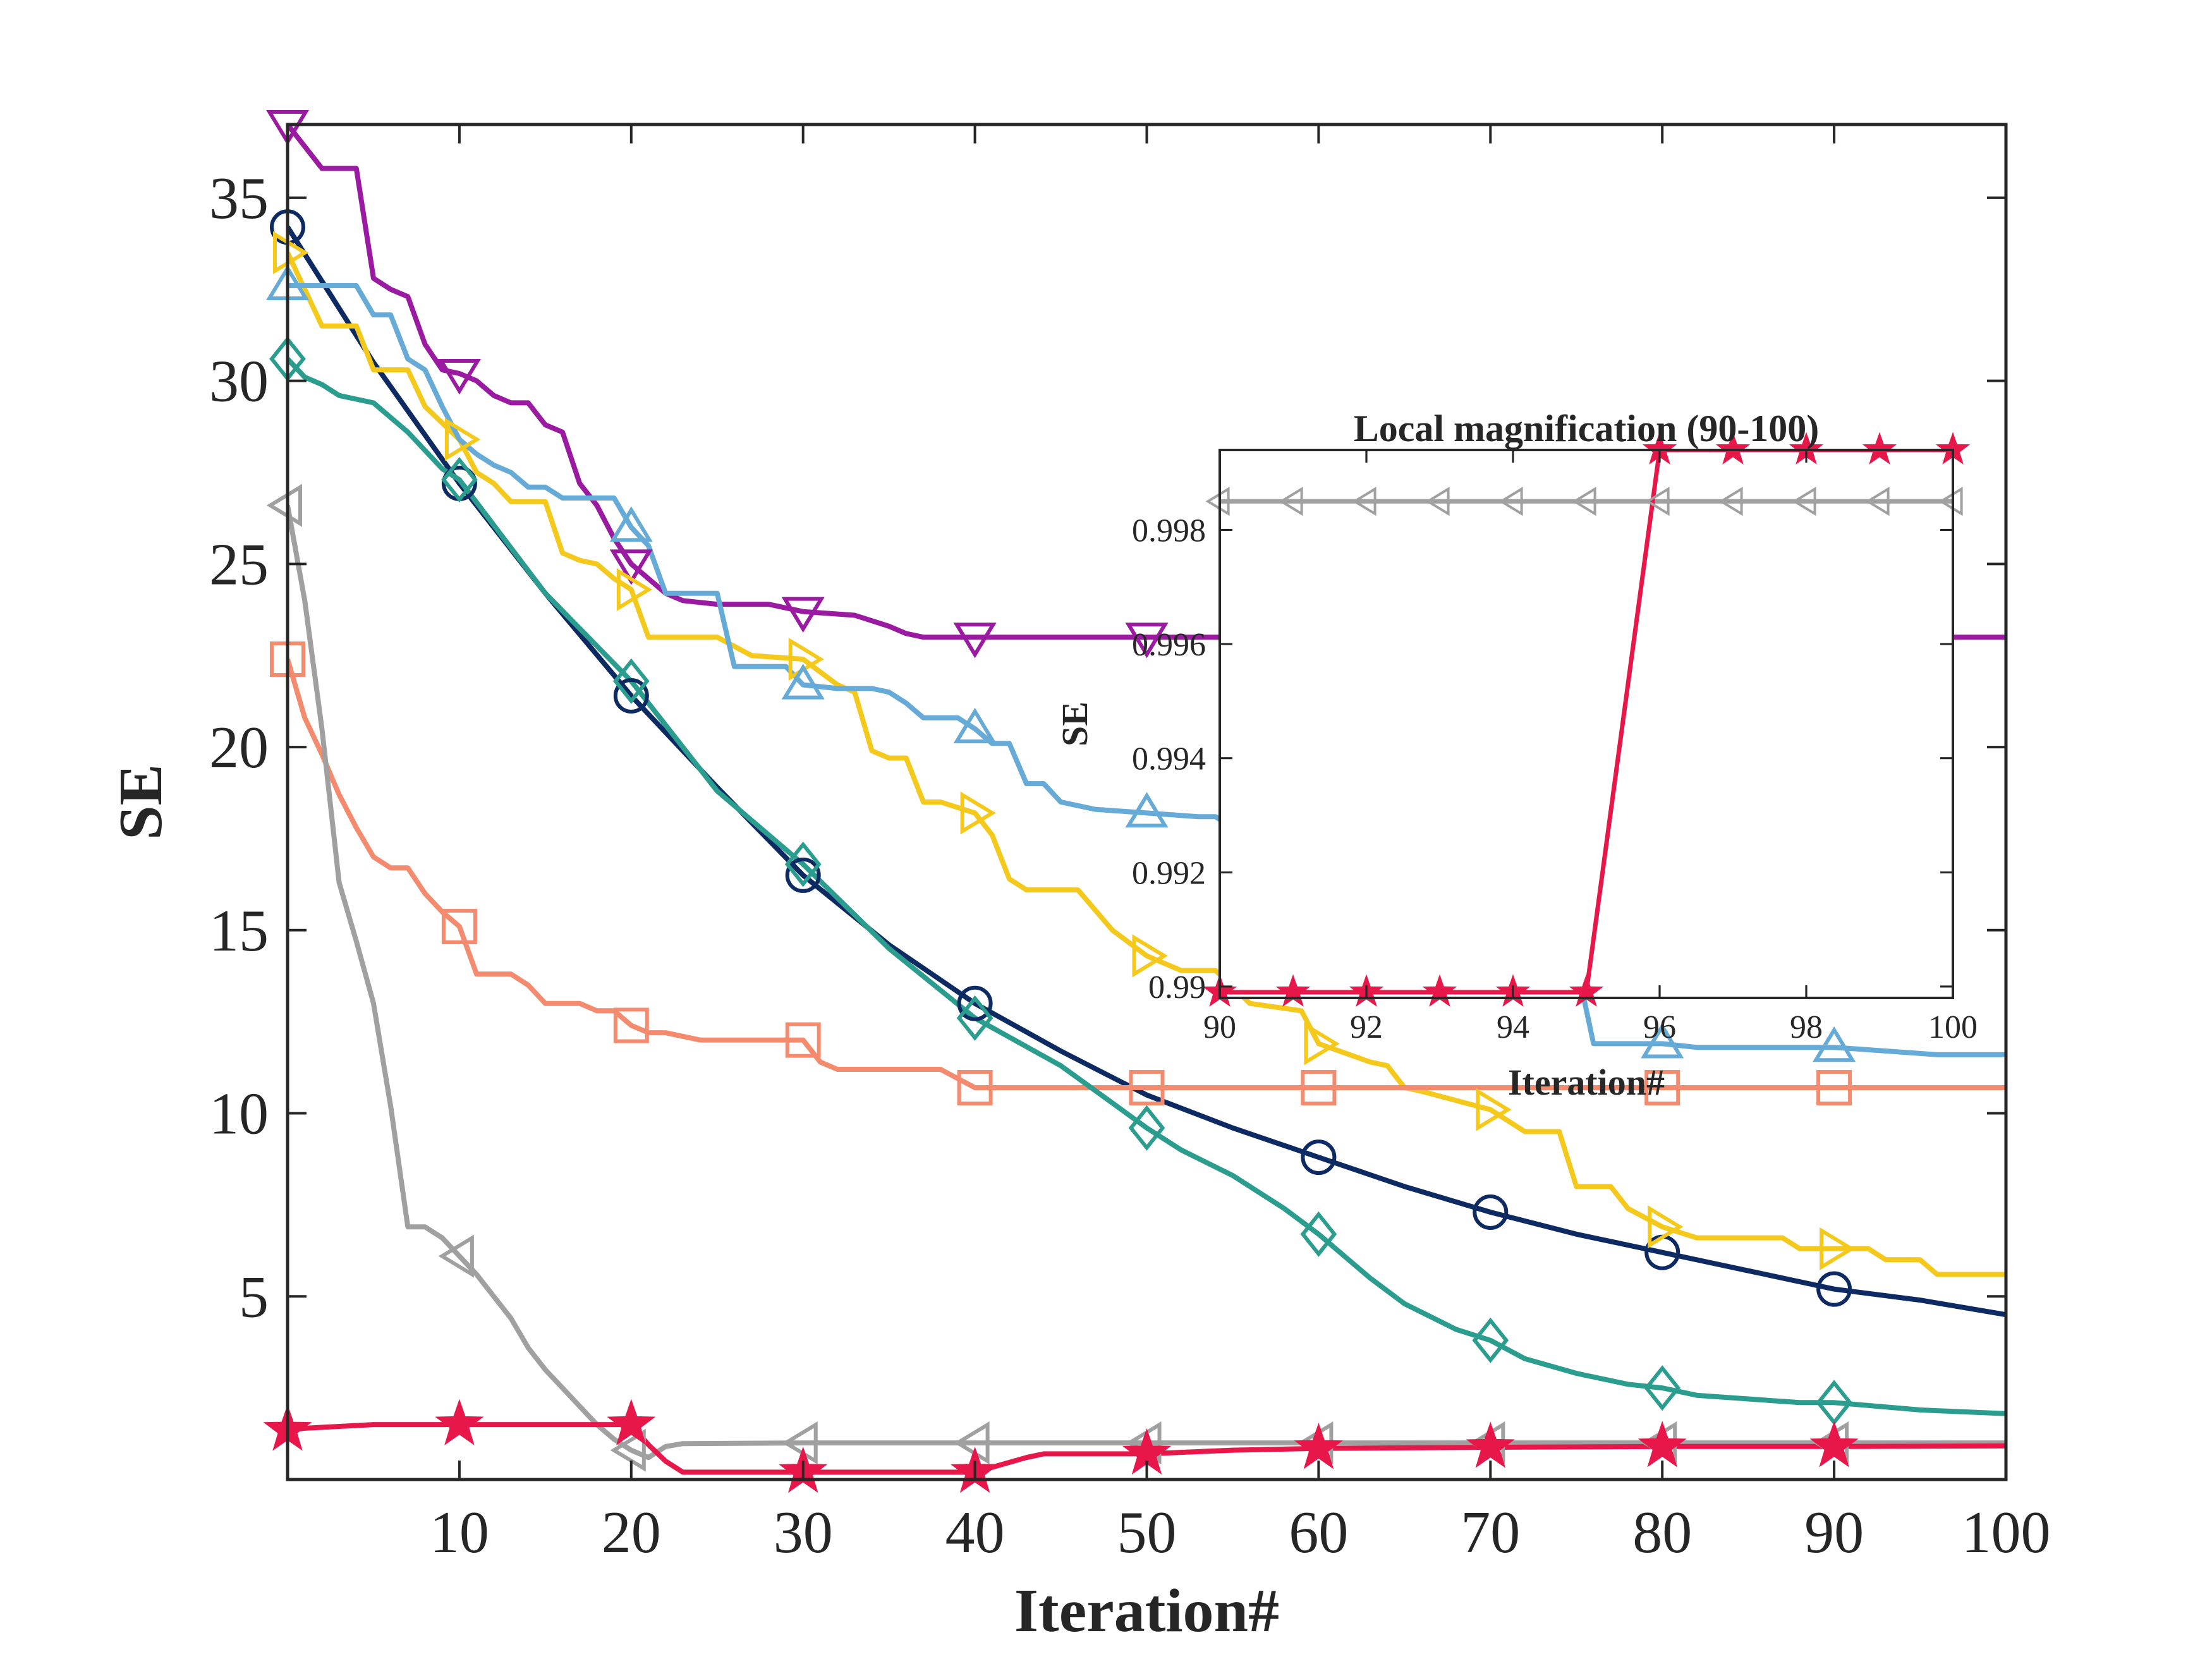 The image size is (2212, 1659). I want to click on main-x-tick-label-10: 100, so click(2006, 1532).